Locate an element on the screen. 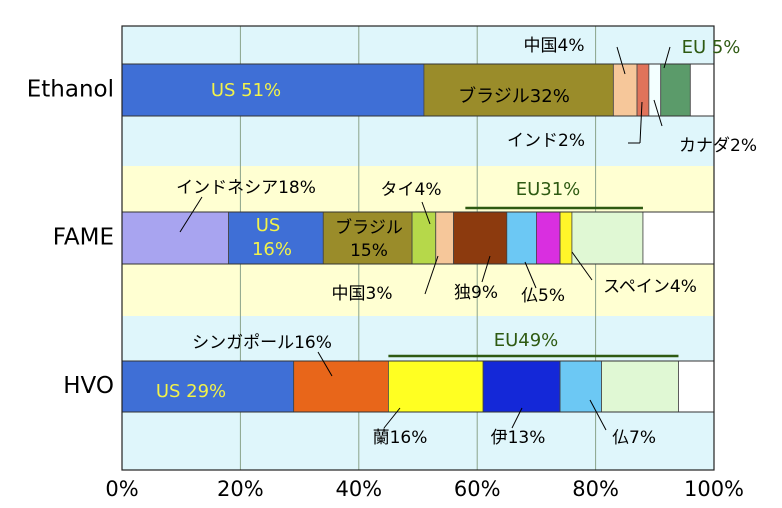 The width and height of the screenshot is (782, 508). x-tick-label: 40% is located at coordinates (358, 489).